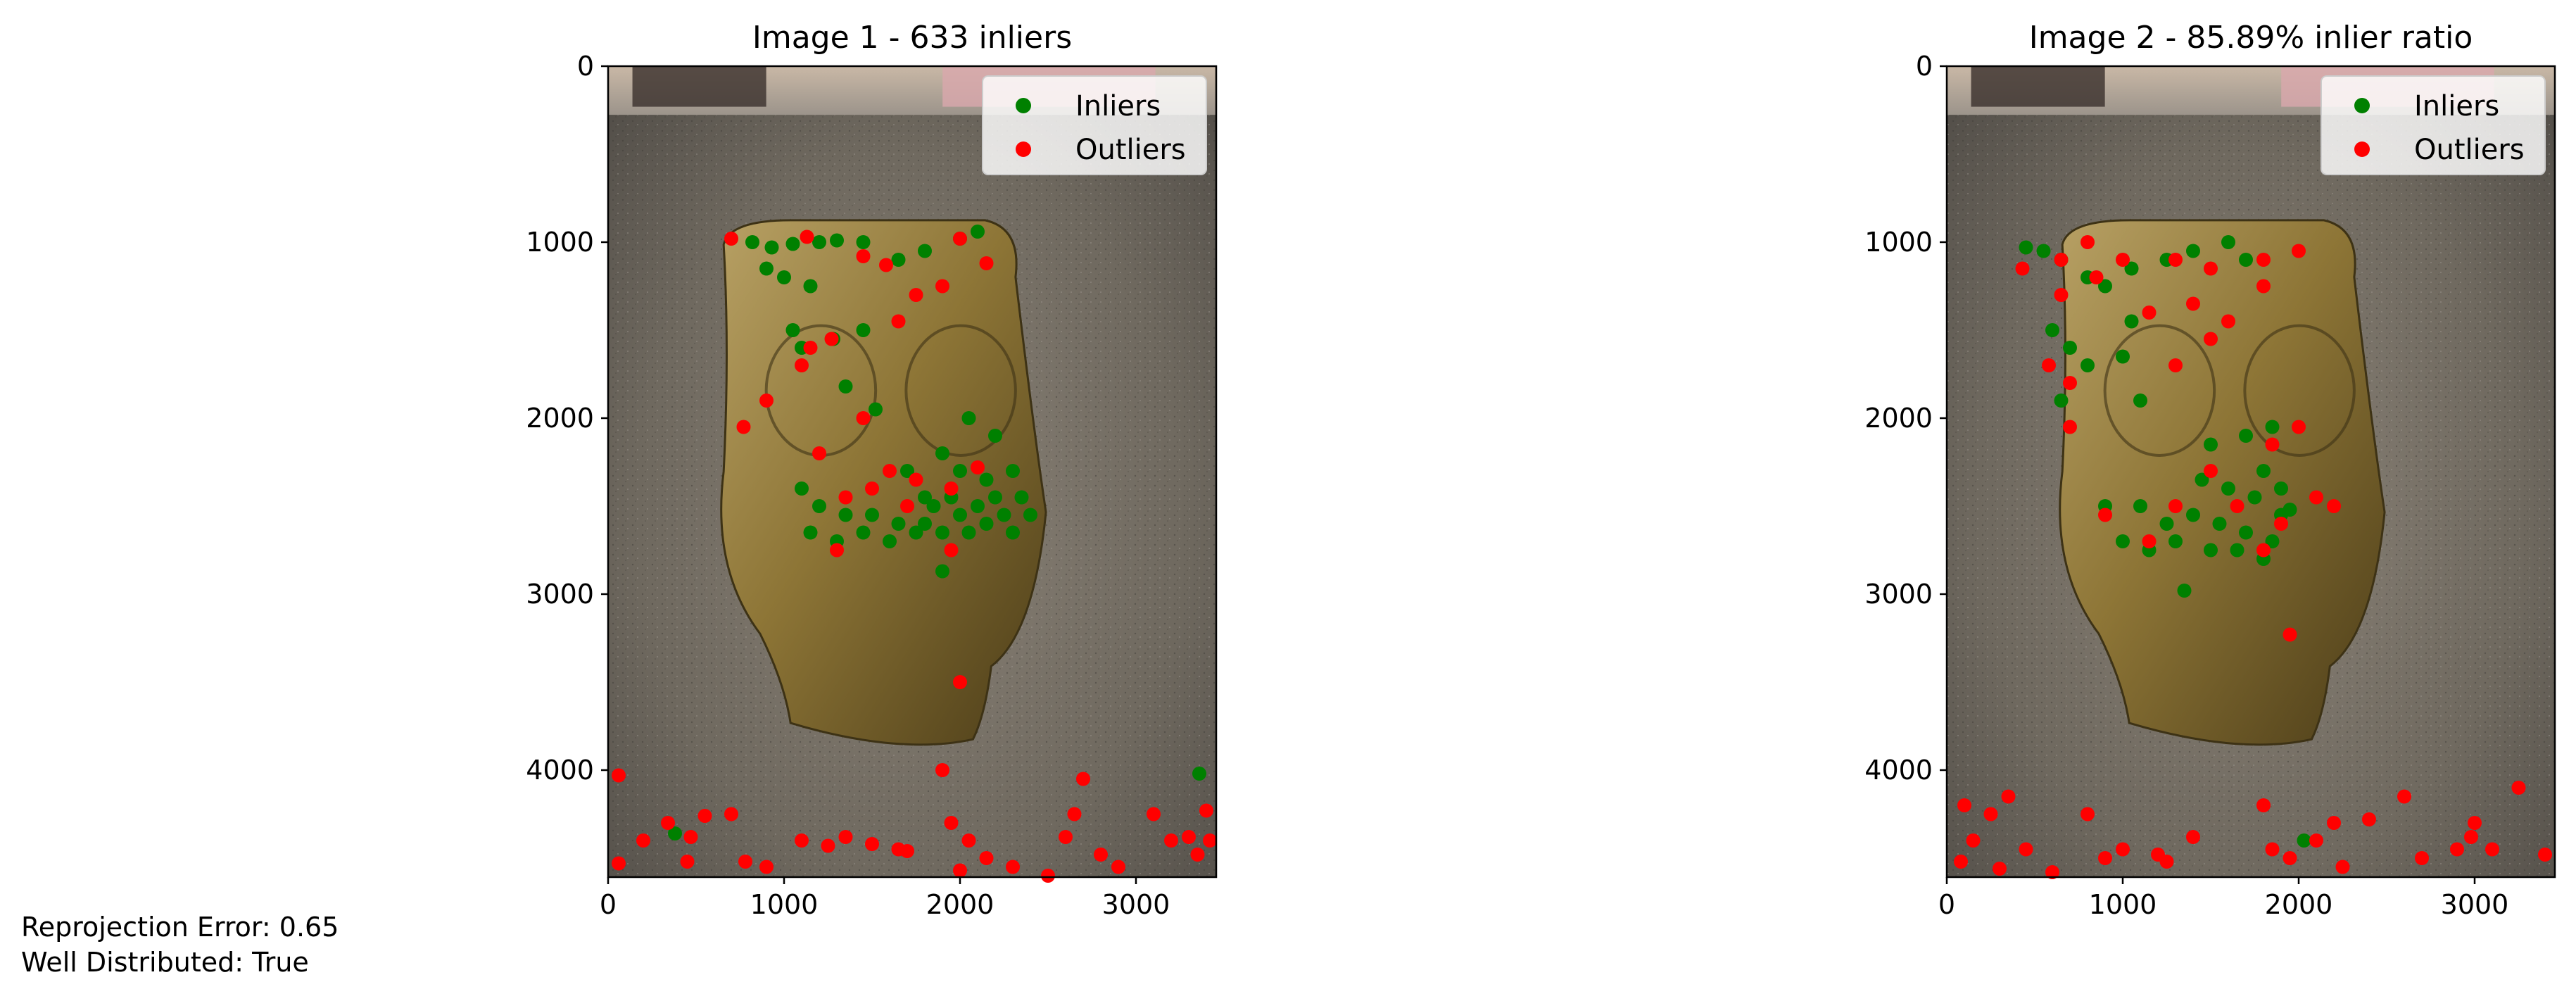 The height and width of the screenshot is (1001, 2576). What do you see at coordinates (1023, 149) in the screenshot?
I see `legend-marker` at bounding box center [1023, 149].